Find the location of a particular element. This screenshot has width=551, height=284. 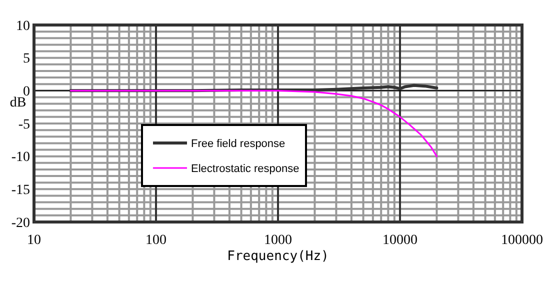

x-tick-label: 10000 is located at coordinates (400, 240).